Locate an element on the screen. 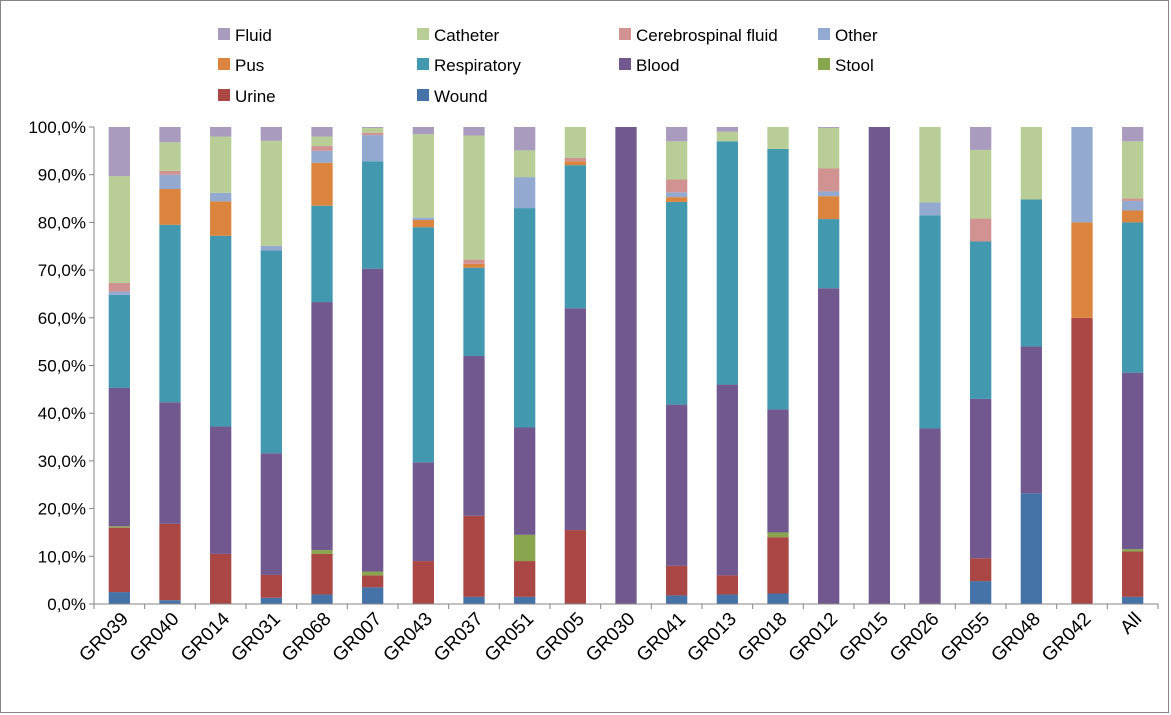 The image size is (1171, 715). x-tick-label: GR051 is located at coordinates (509, 637).